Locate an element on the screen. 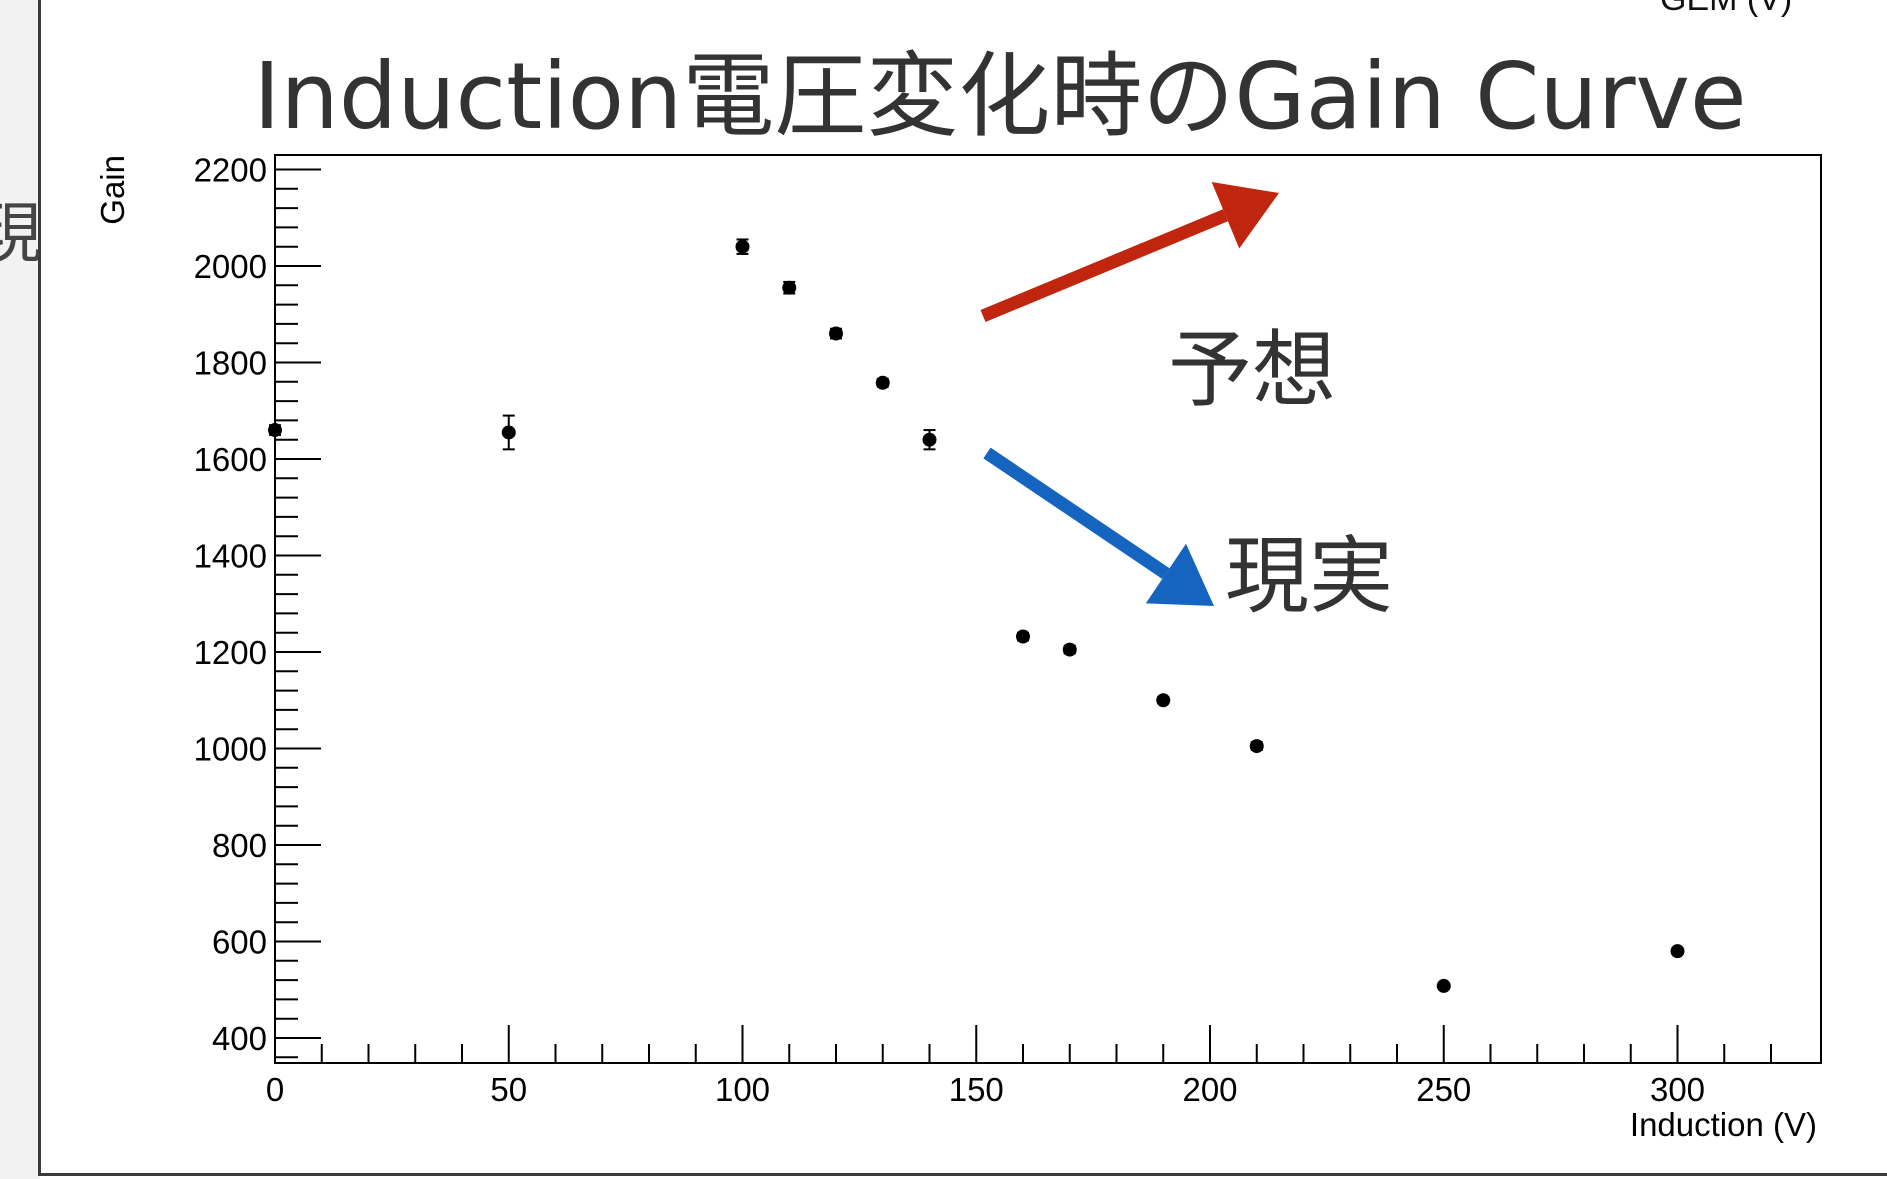  y-tick-label: 1800 is located at coordinates (230, 363).